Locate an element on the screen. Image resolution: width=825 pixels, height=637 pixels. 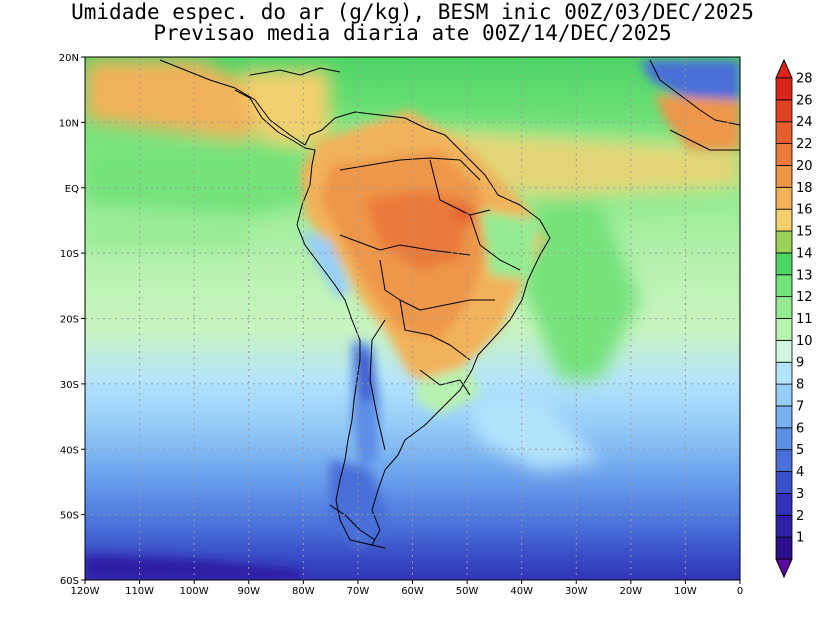
colorbar-label: 10 is located at coordinates (804, 341).